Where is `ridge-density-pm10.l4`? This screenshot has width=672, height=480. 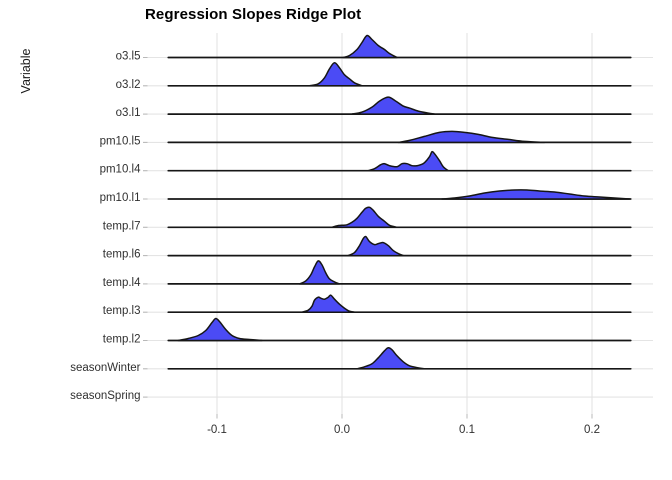
ridge-density-pm10.l4 is located at coordinates (408, 161).